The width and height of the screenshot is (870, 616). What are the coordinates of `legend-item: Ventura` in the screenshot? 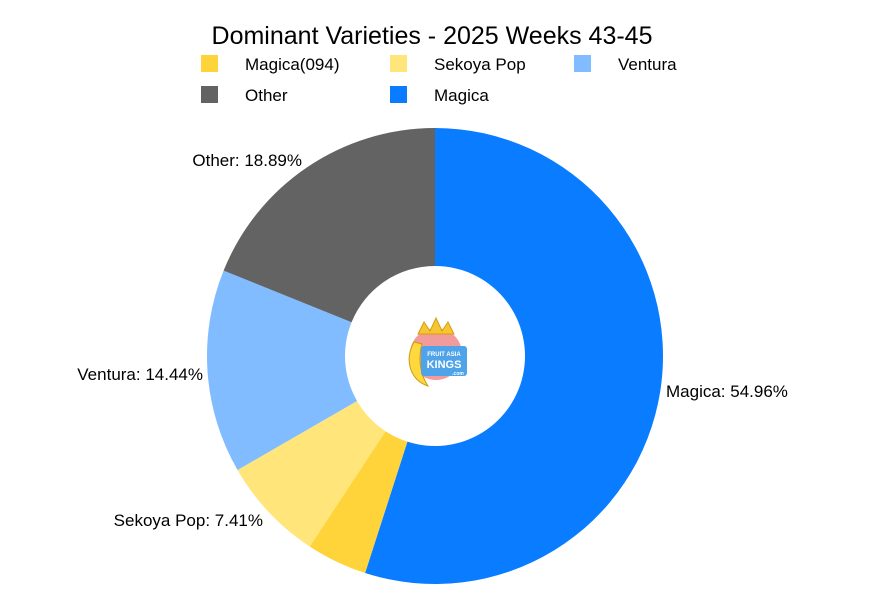 It's located at (625, 64).